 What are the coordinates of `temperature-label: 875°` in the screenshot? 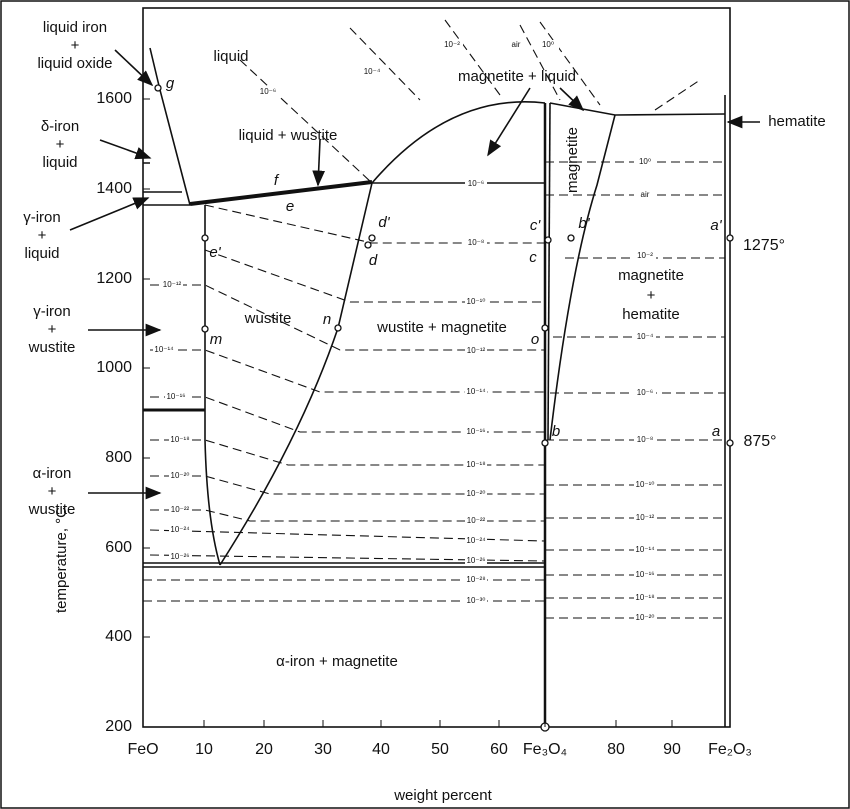 It's located at (759, 441).